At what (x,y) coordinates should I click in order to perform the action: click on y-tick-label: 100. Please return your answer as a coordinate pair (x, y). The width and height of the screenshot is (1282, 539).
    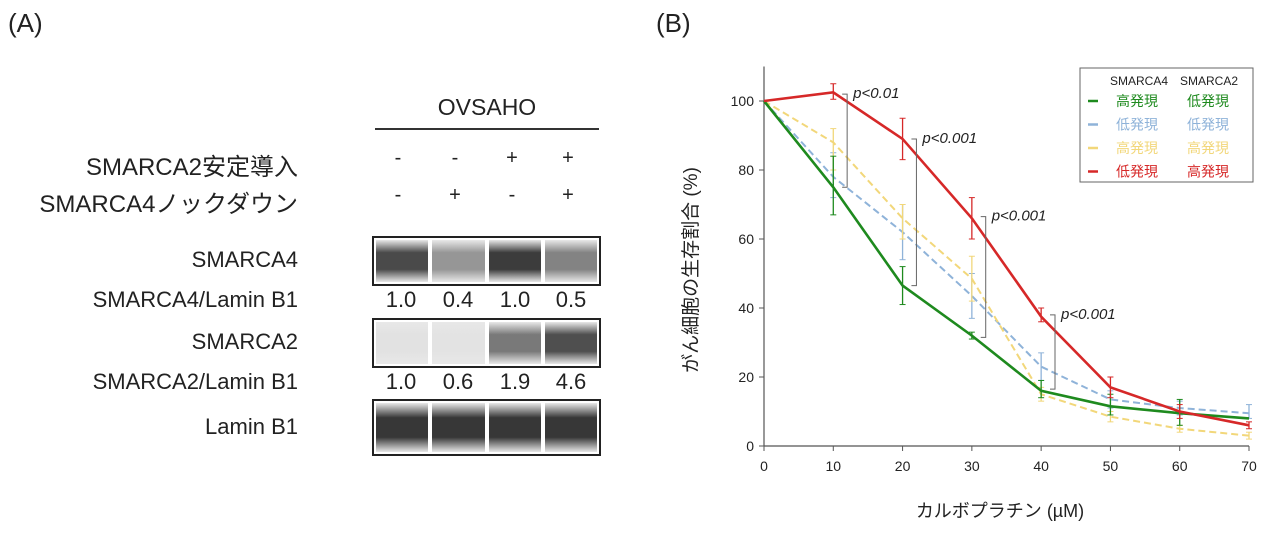
    Looking at the image, I should click on (743, 101).